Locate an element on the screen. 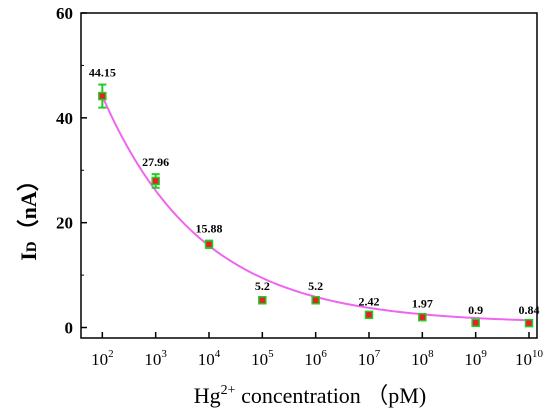 This screenshot has width=550, height=415. data-label-5: 2.42 is located at coordinates (369, 301).